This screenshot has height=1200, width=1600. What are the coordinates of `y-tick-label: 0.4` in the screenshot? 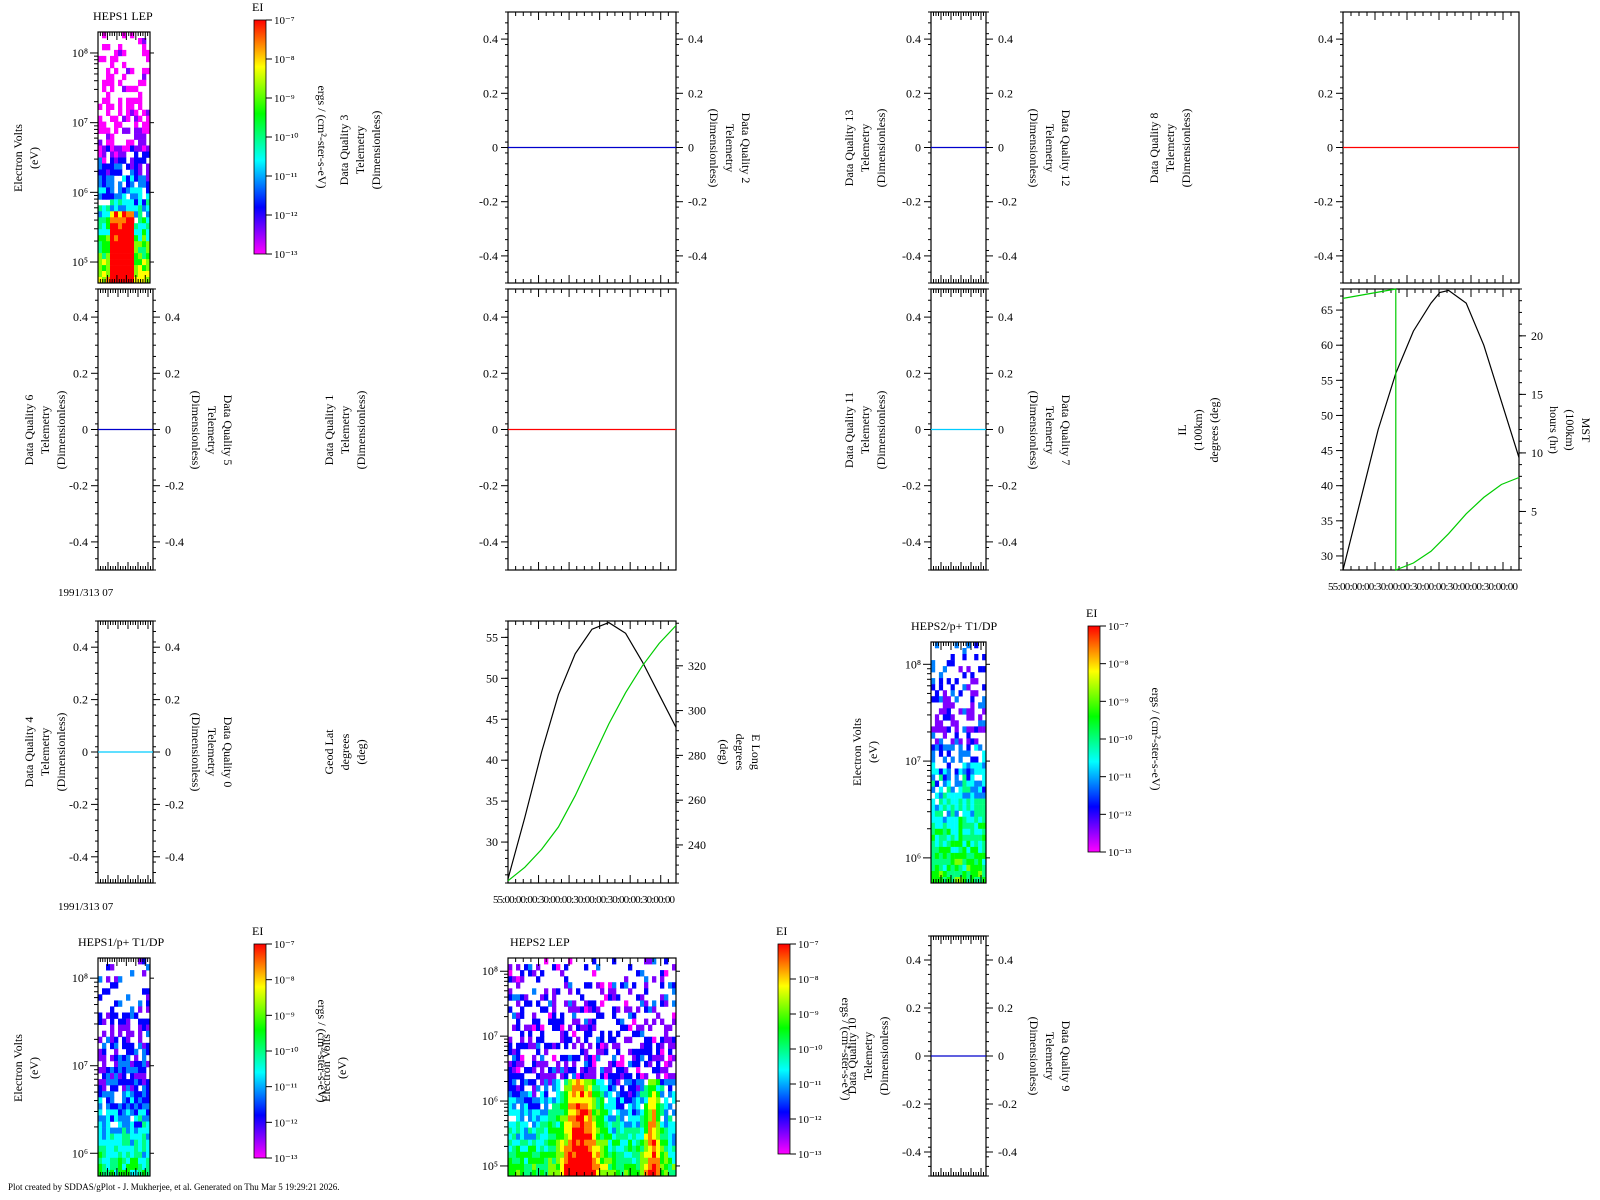 It's located at (172, 647).